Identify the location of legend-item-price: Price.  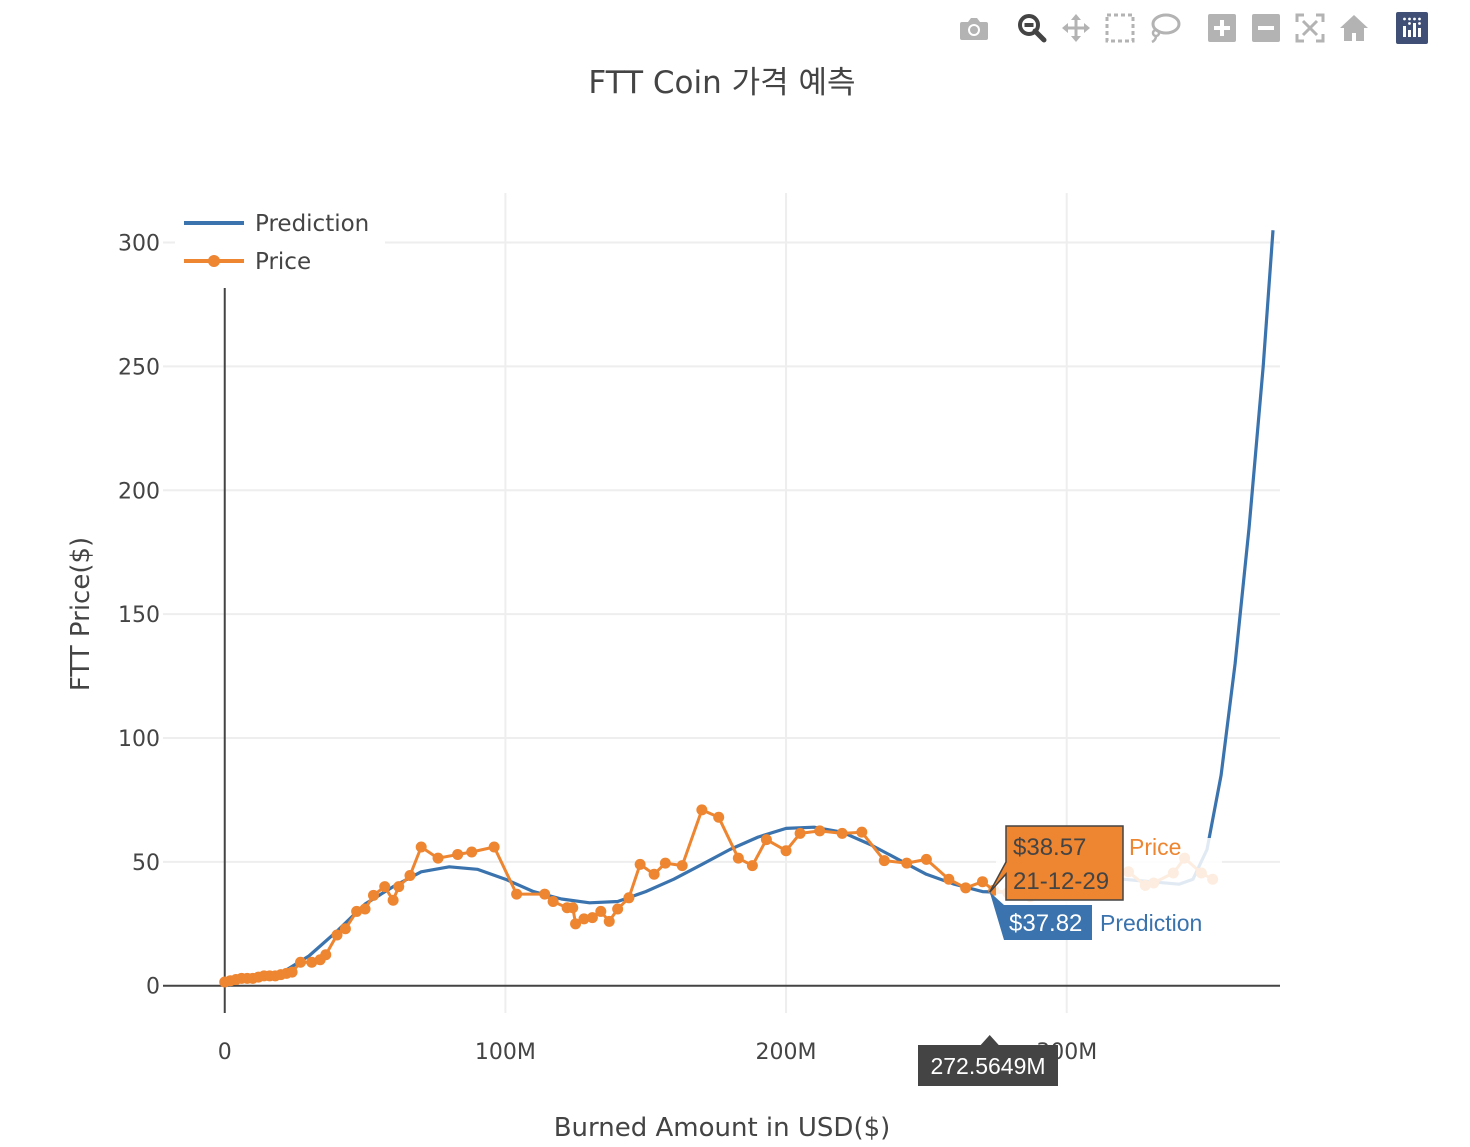
(247, 262).